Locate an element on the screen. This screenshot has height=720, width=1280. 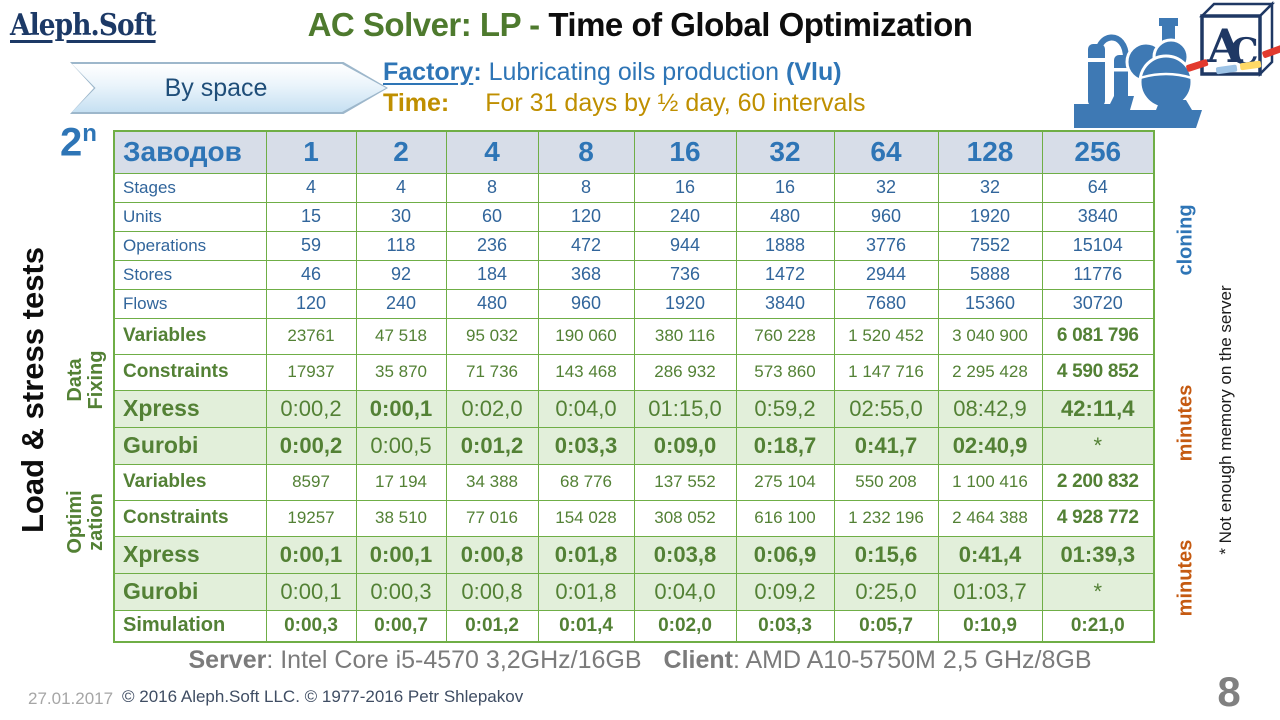
header-cell: 16 is located at coordinates (685, 152).